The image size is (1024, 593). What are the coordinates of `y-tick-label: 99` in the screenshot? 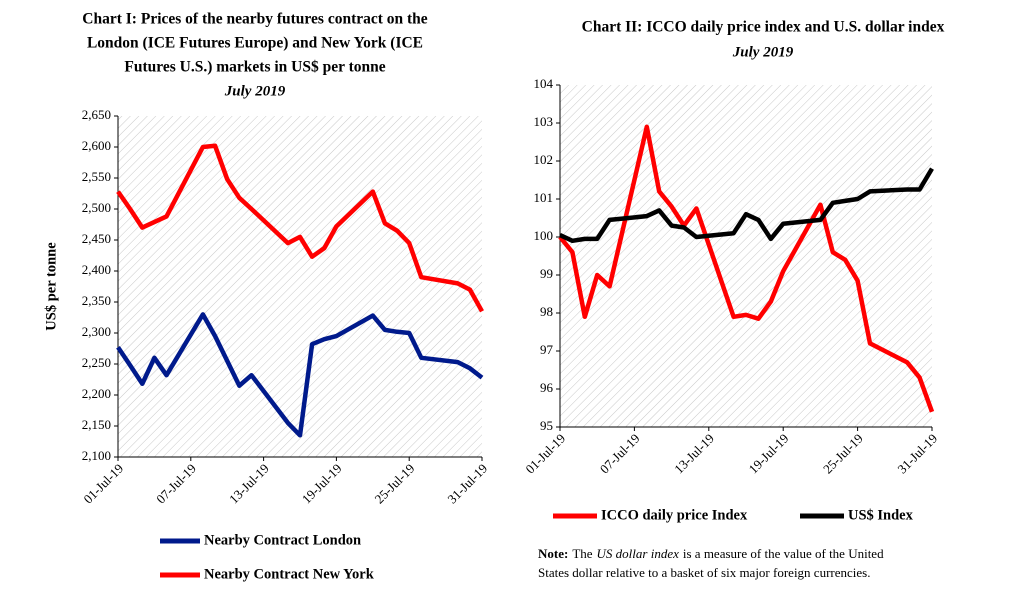 It's located at (546, 273).